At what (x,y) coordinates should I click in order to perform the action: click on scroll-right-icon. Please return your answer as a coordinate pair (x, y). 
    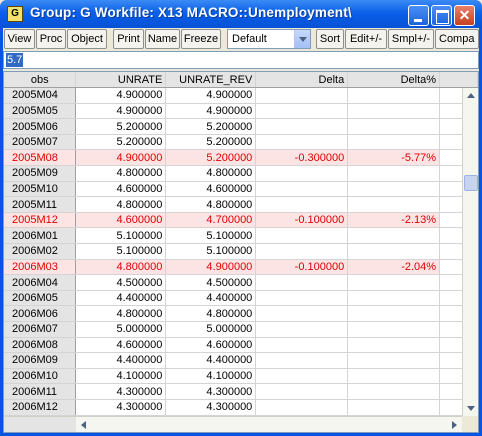
    Looking at the image, I should click on (454, 424).